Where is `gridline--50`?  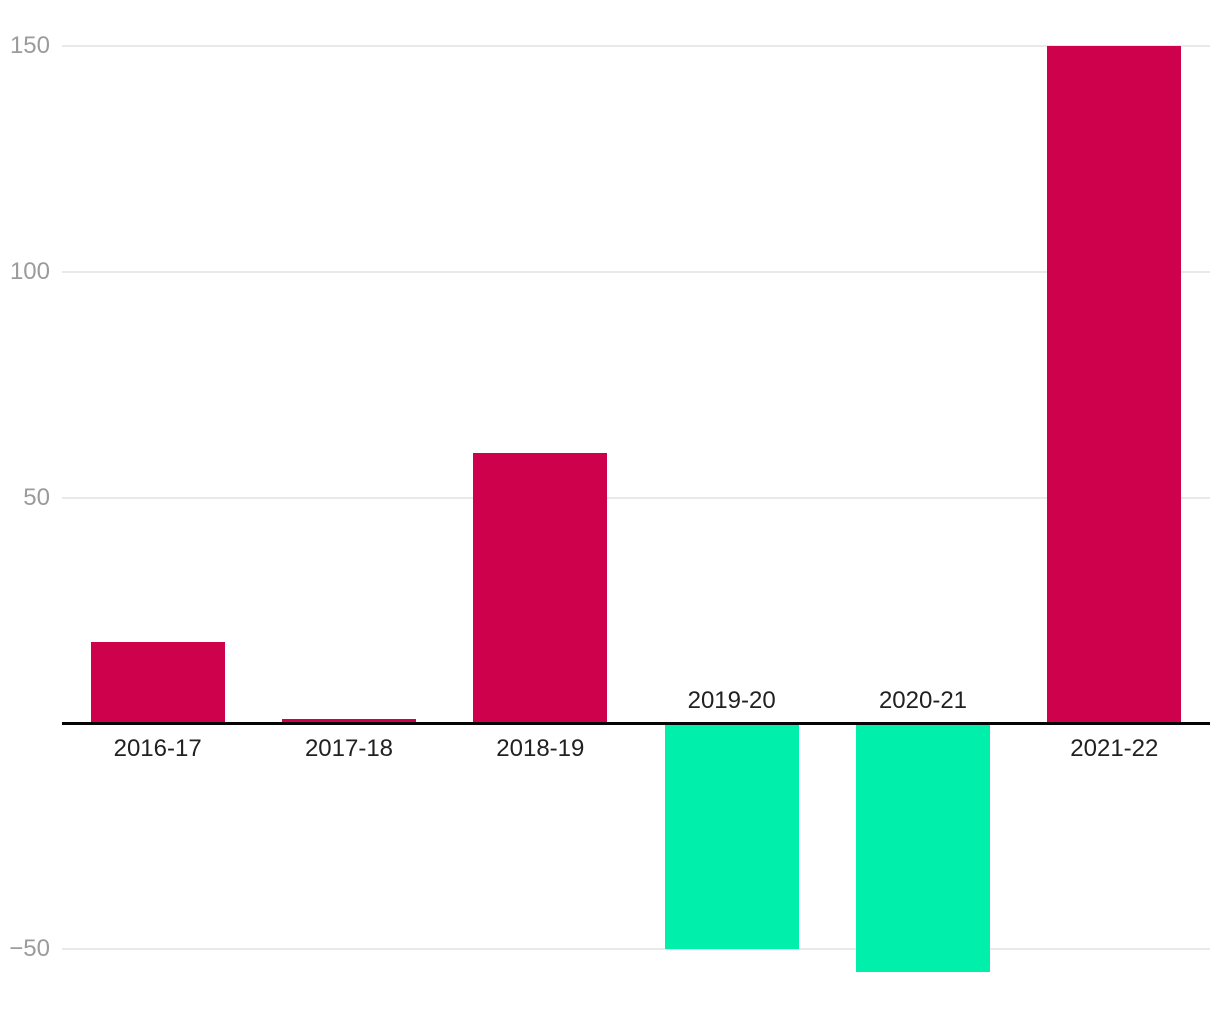 gridline--50 is located at coordinates (636, 949).